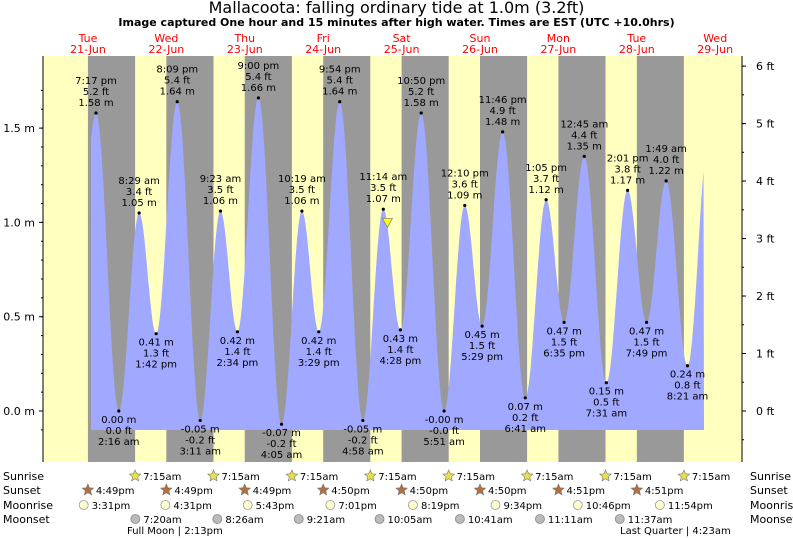 The height and width of the screenshot is (538, 793). What do you see at coordinates (525, 418) in the screenshot?
I see `low-tide-ft: 0.2 ft` at bounding box center [525, 418].